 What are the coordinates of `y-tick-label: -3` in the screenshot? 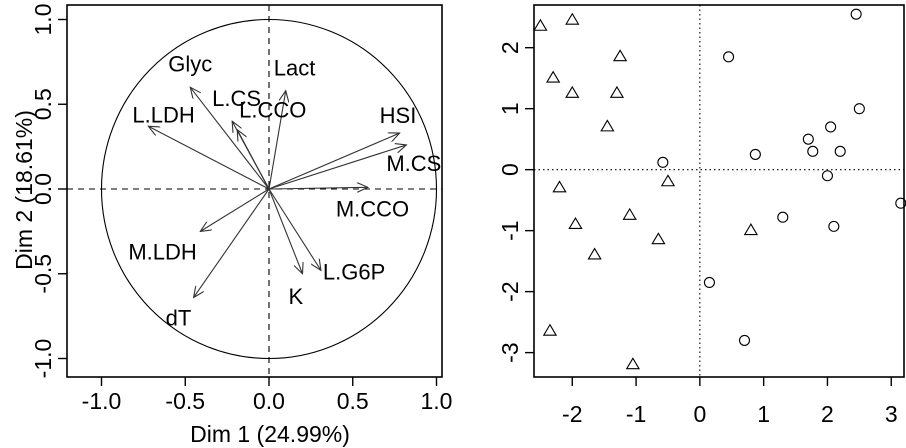 It's located at (510, 352).